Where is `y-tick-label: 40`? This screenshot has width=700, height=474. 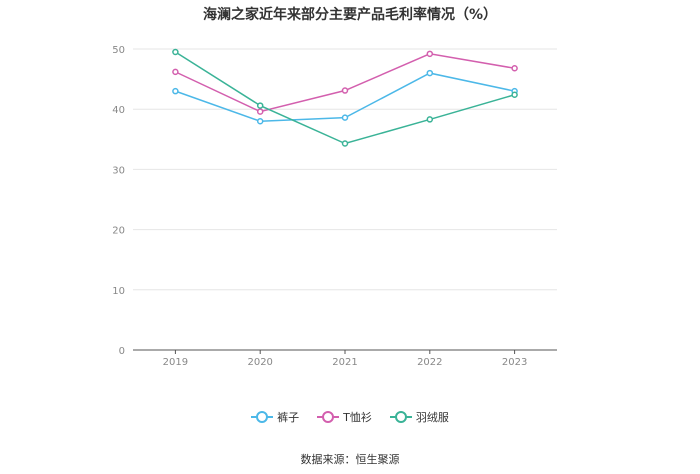
y-tick-label: 40 is located at coordinates (118, 110).